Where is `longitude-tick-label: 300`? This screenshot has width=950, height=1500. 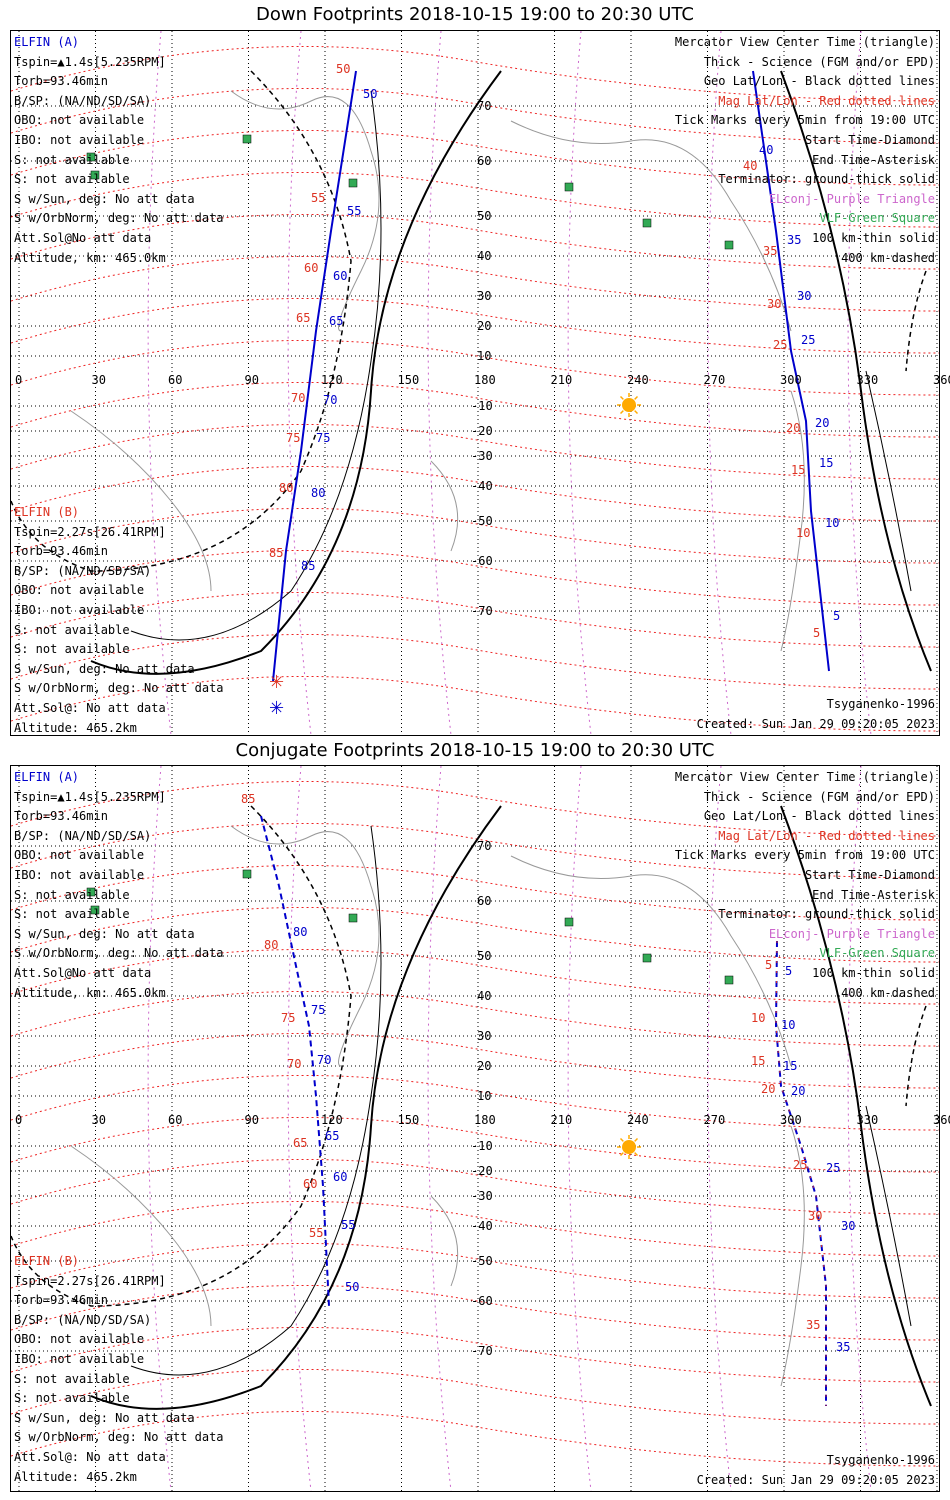
longitude-tick-label: 300 is located at coordinates (791, 1120).